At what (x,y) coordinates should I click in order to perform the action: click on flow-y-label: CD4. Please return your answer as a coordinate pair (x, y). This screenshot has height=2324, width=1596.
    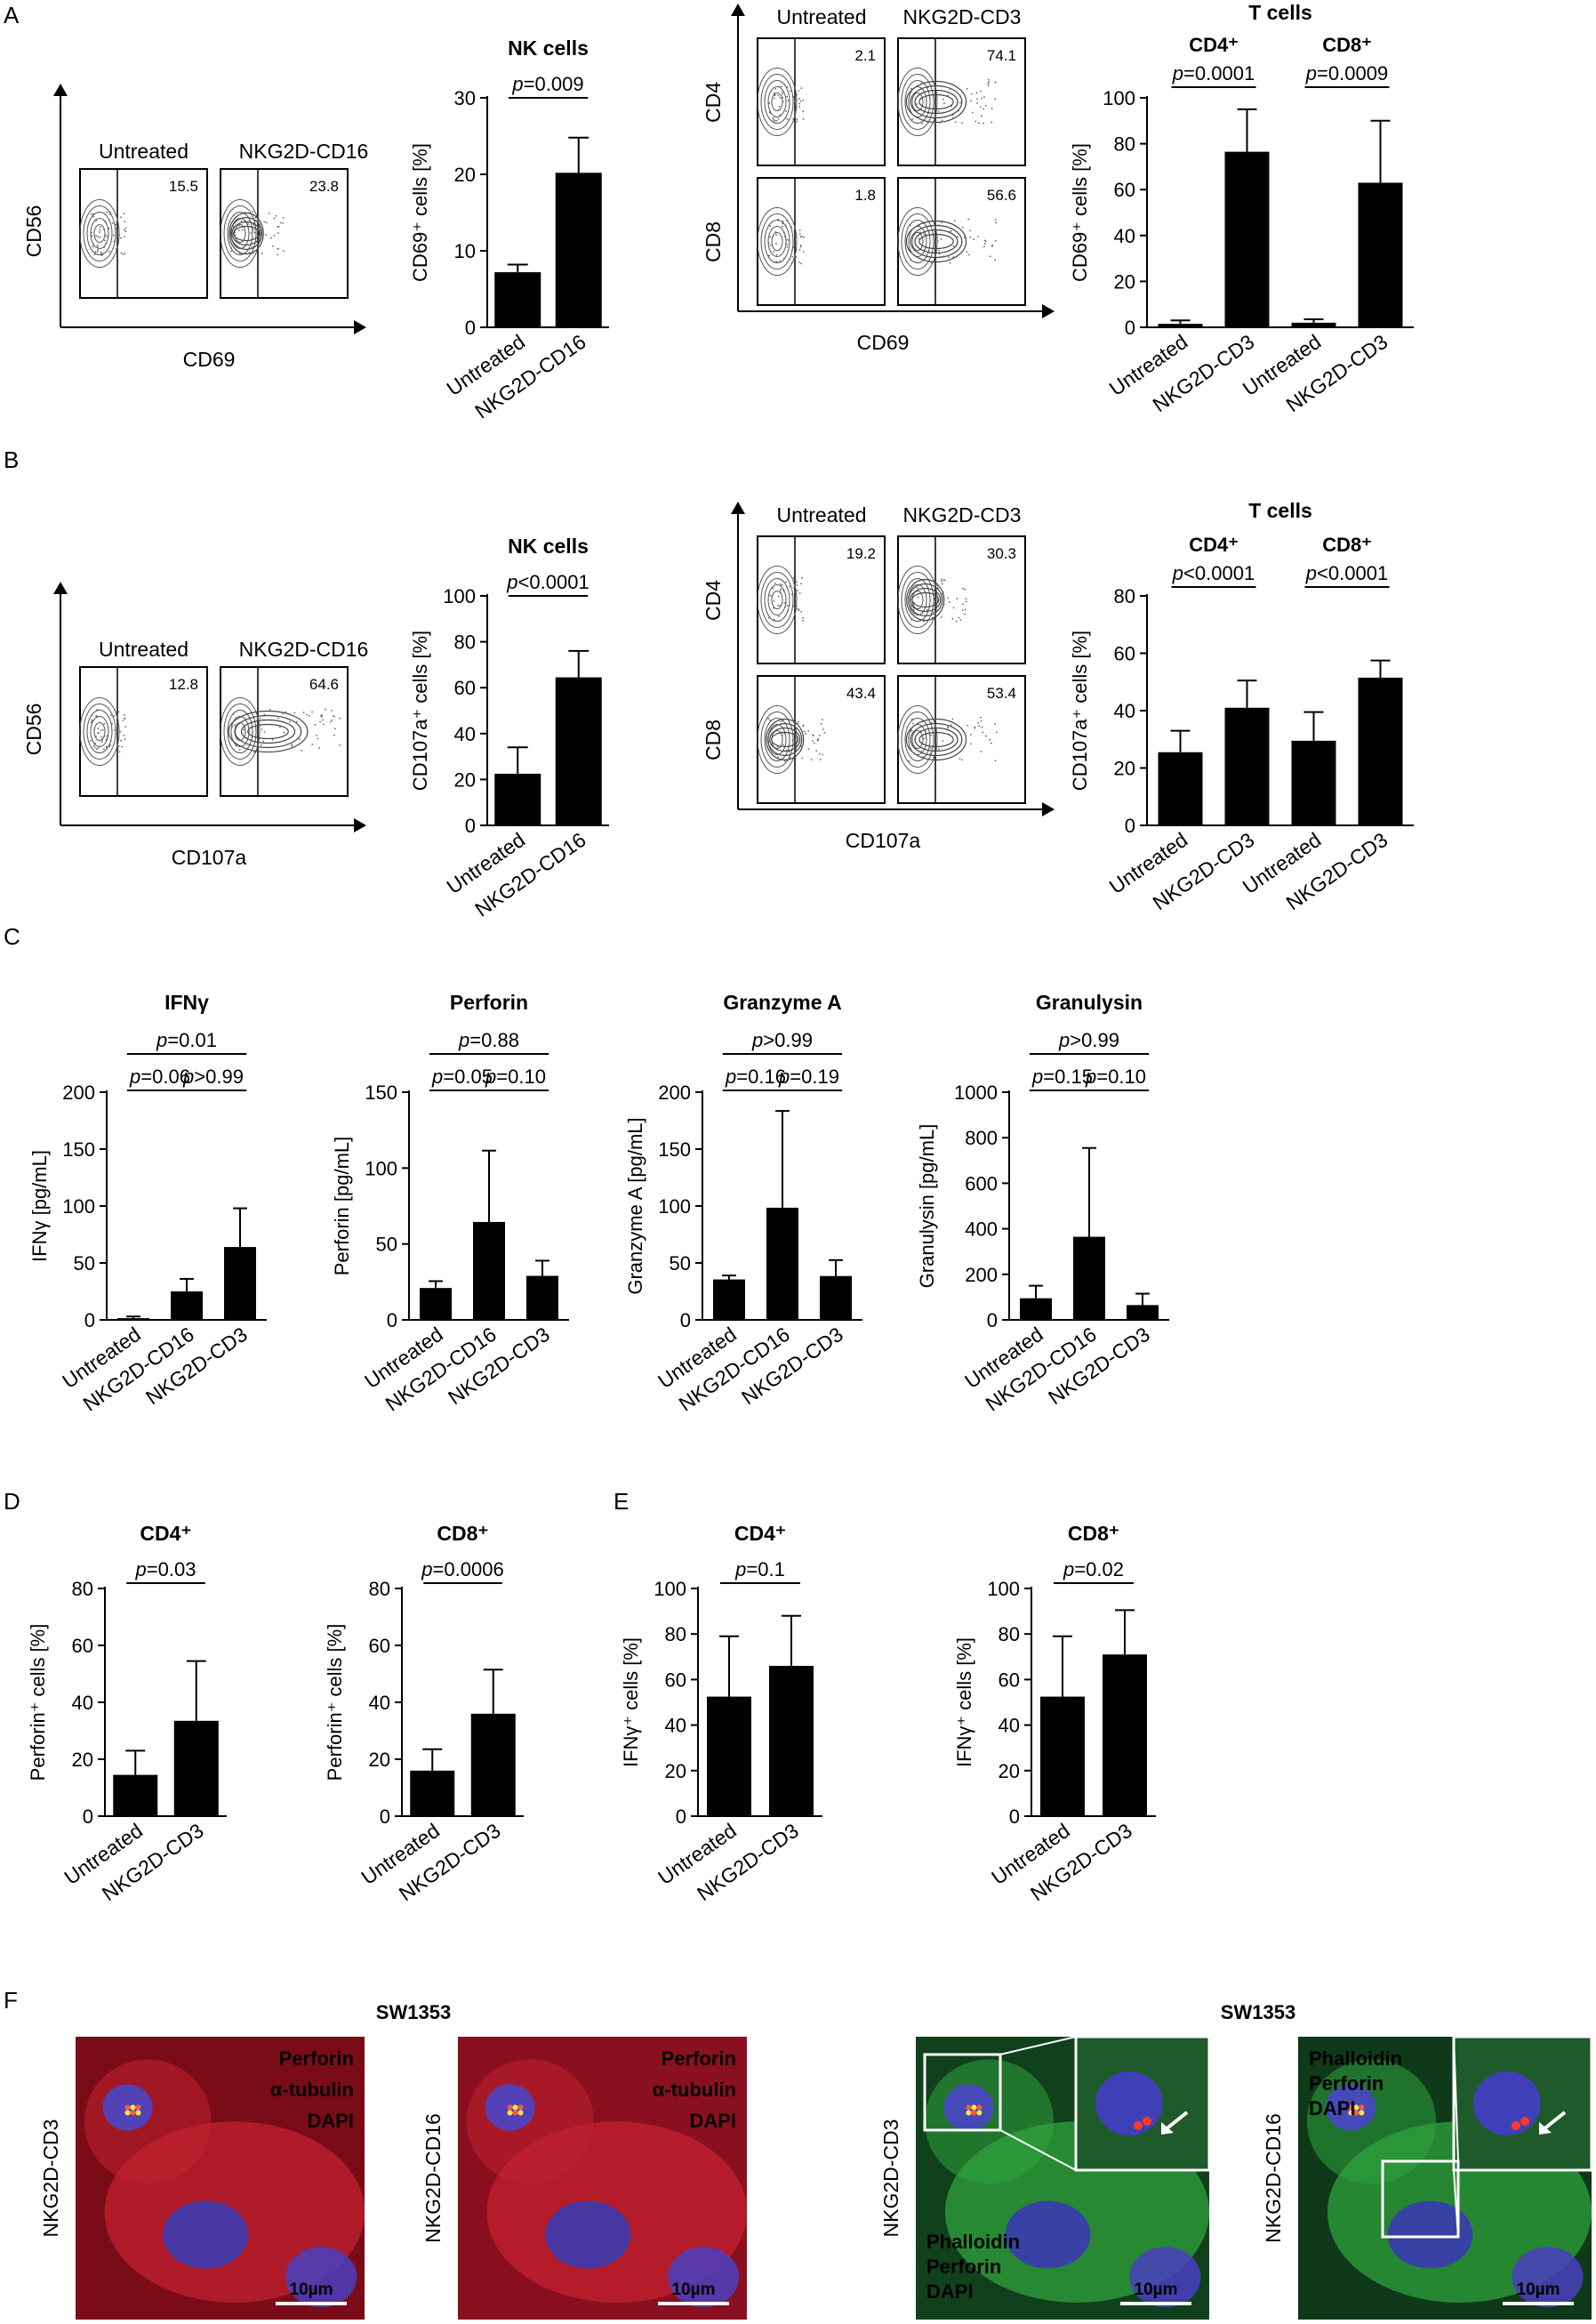
    Looking at the image, I should click on (713, 600).